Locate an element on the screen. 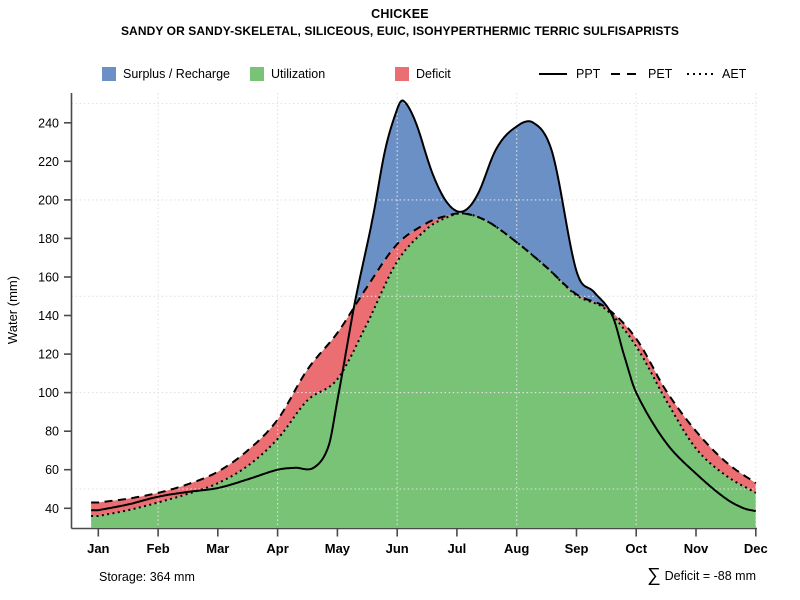 The image size is (800, 600). y-tick-label: 200 is located at coordinates (48, 200).